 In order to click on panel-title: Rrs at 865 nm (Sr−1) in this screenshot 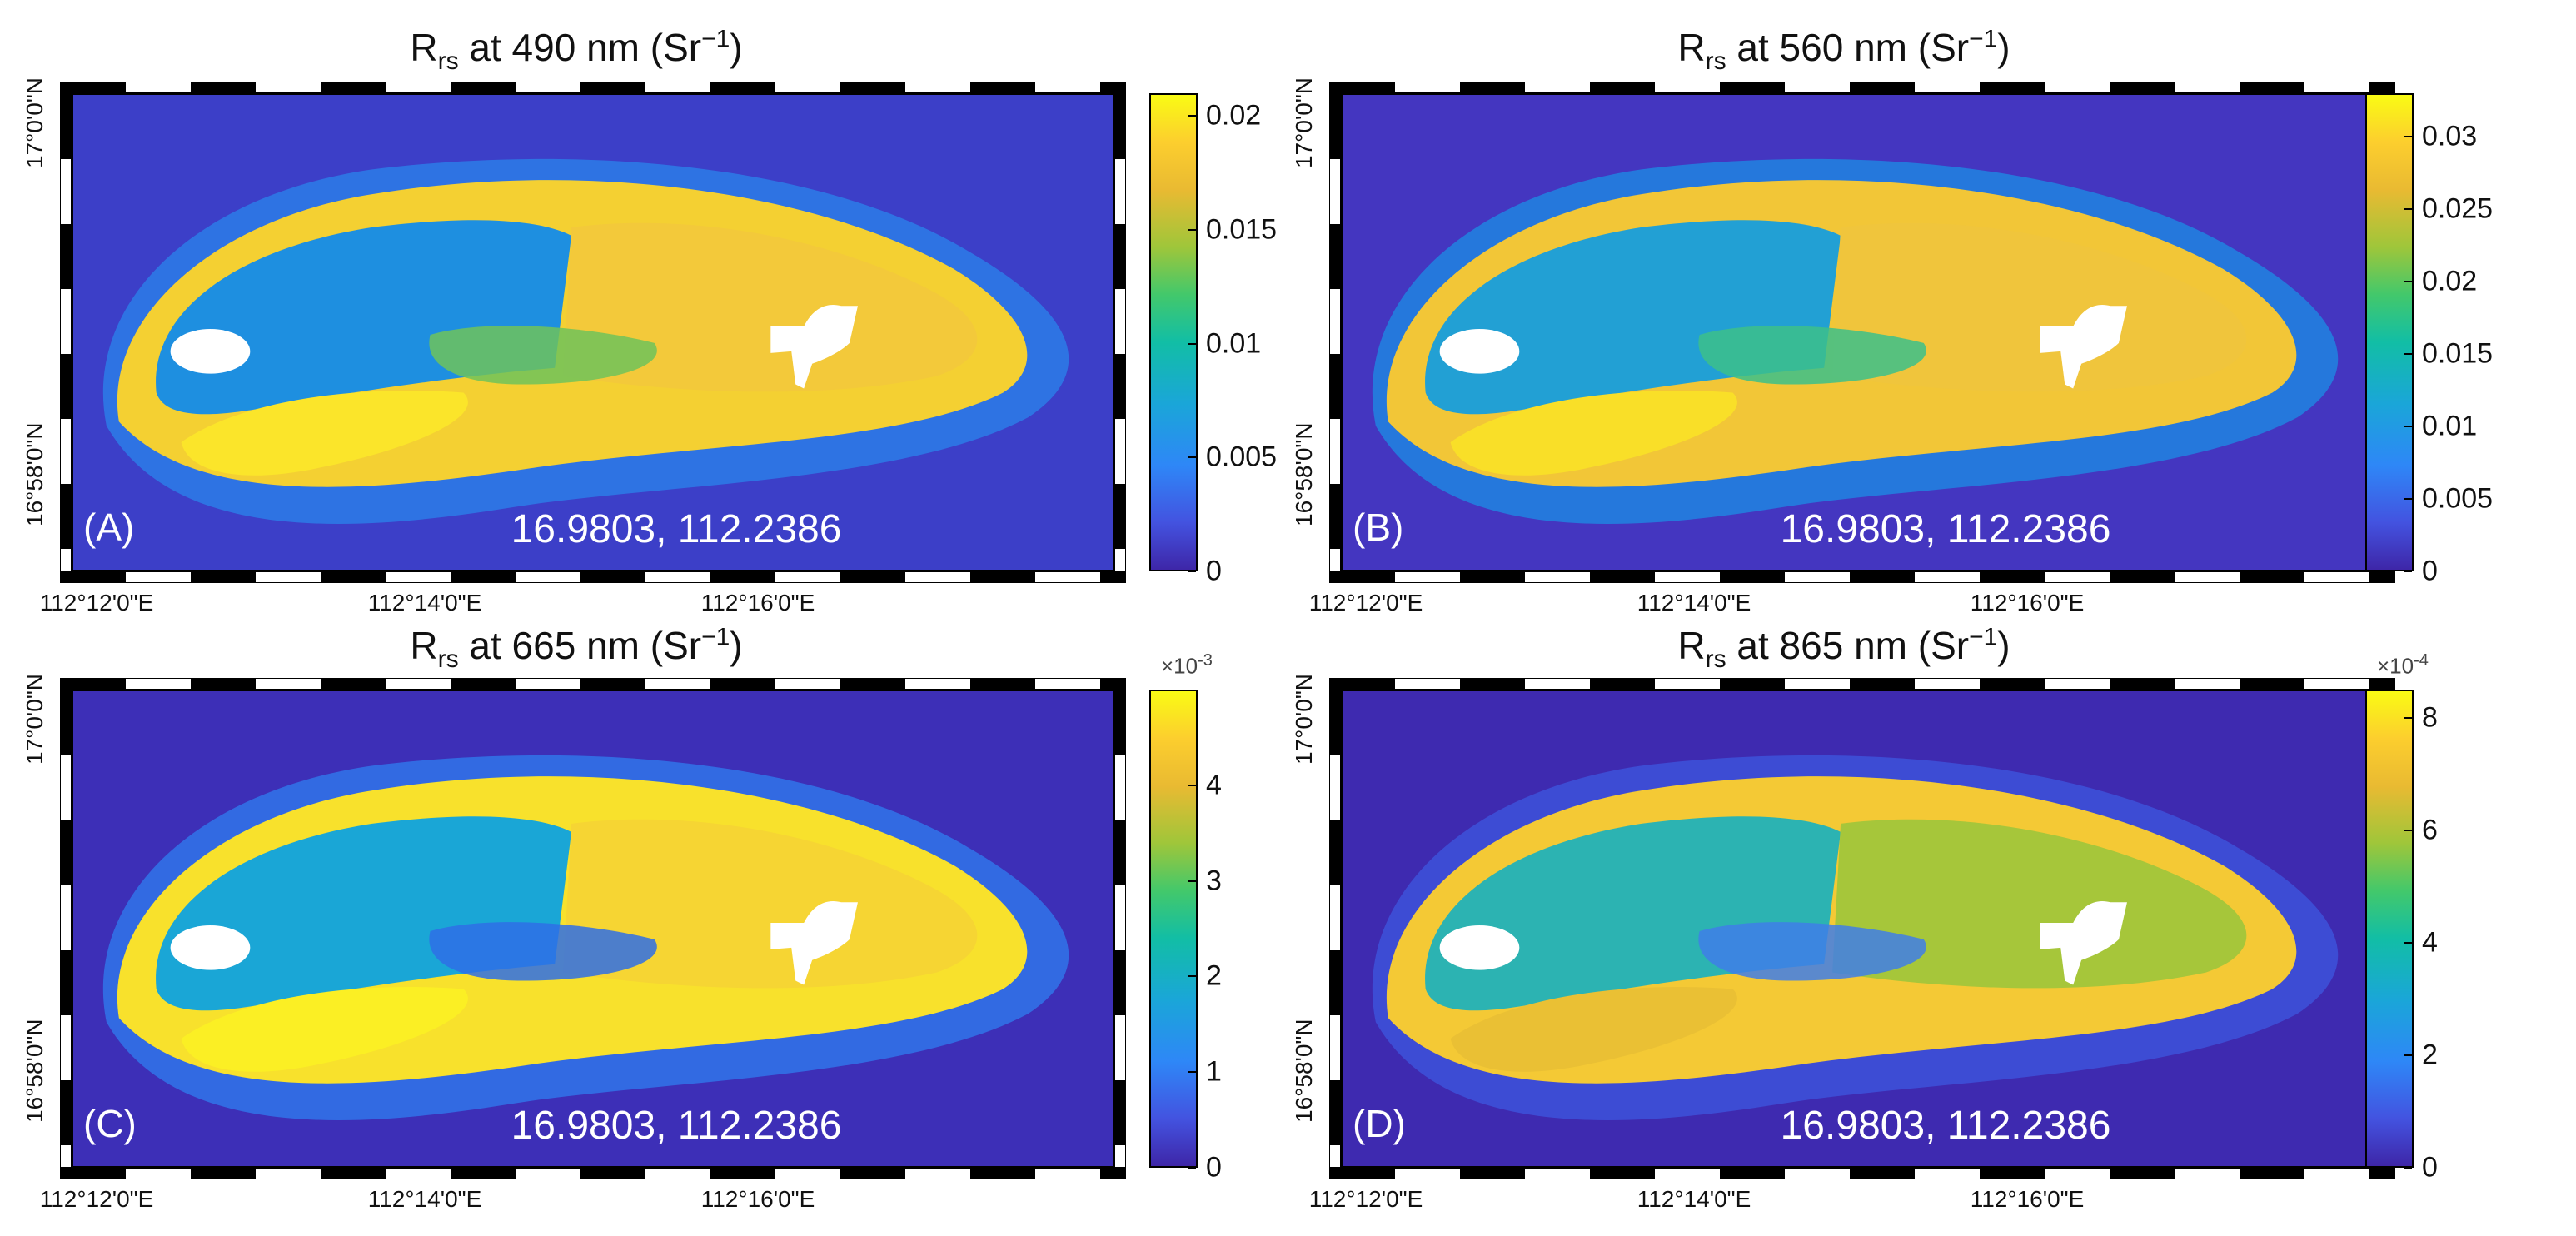, I will do `click(1843, 648)`.